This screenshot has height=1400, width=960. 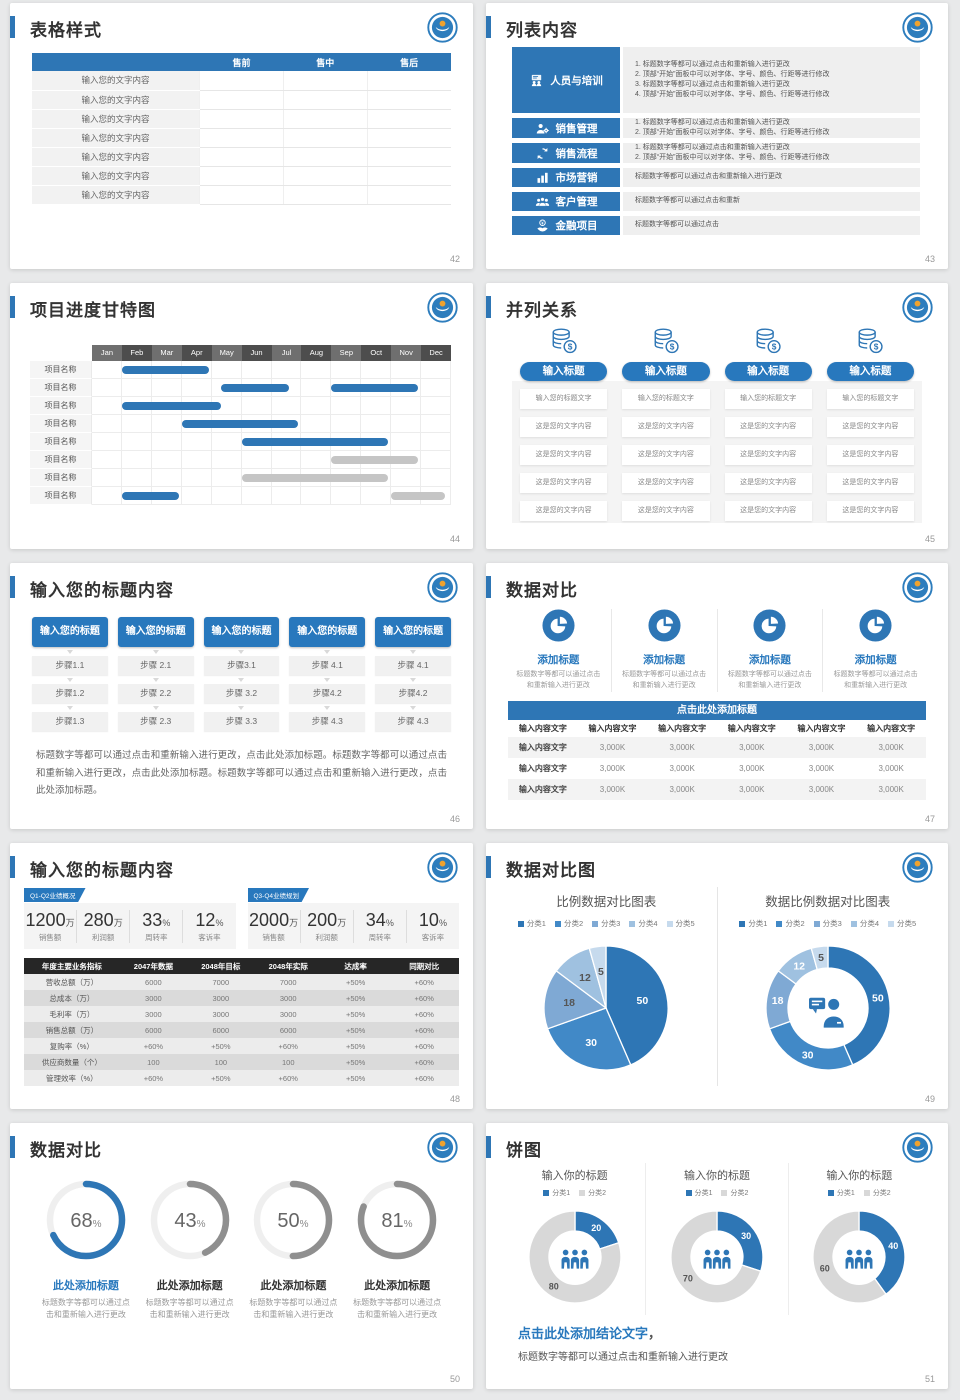 I want to click on table-row: 供应商数量（个） 100 100 100 +50% +60%, so click(x=241, y=1062).